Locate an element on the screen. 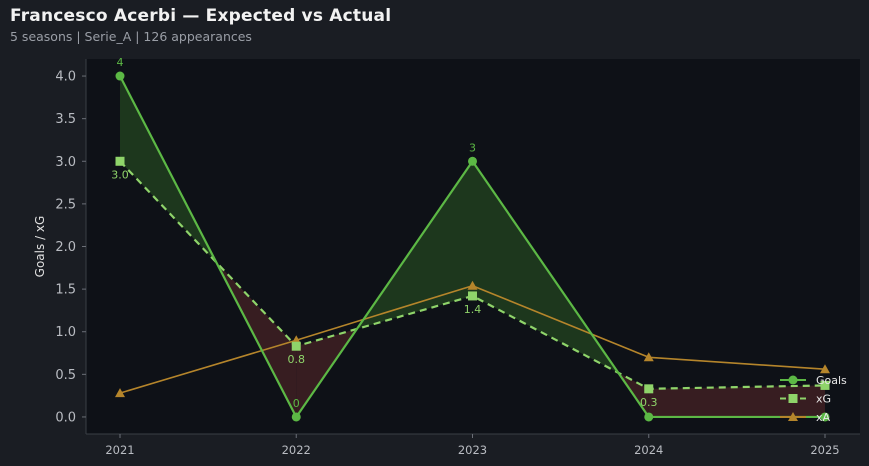 This screenshot has height=466, width=869. legend-marker-xa is located at coordinates (793, 416).